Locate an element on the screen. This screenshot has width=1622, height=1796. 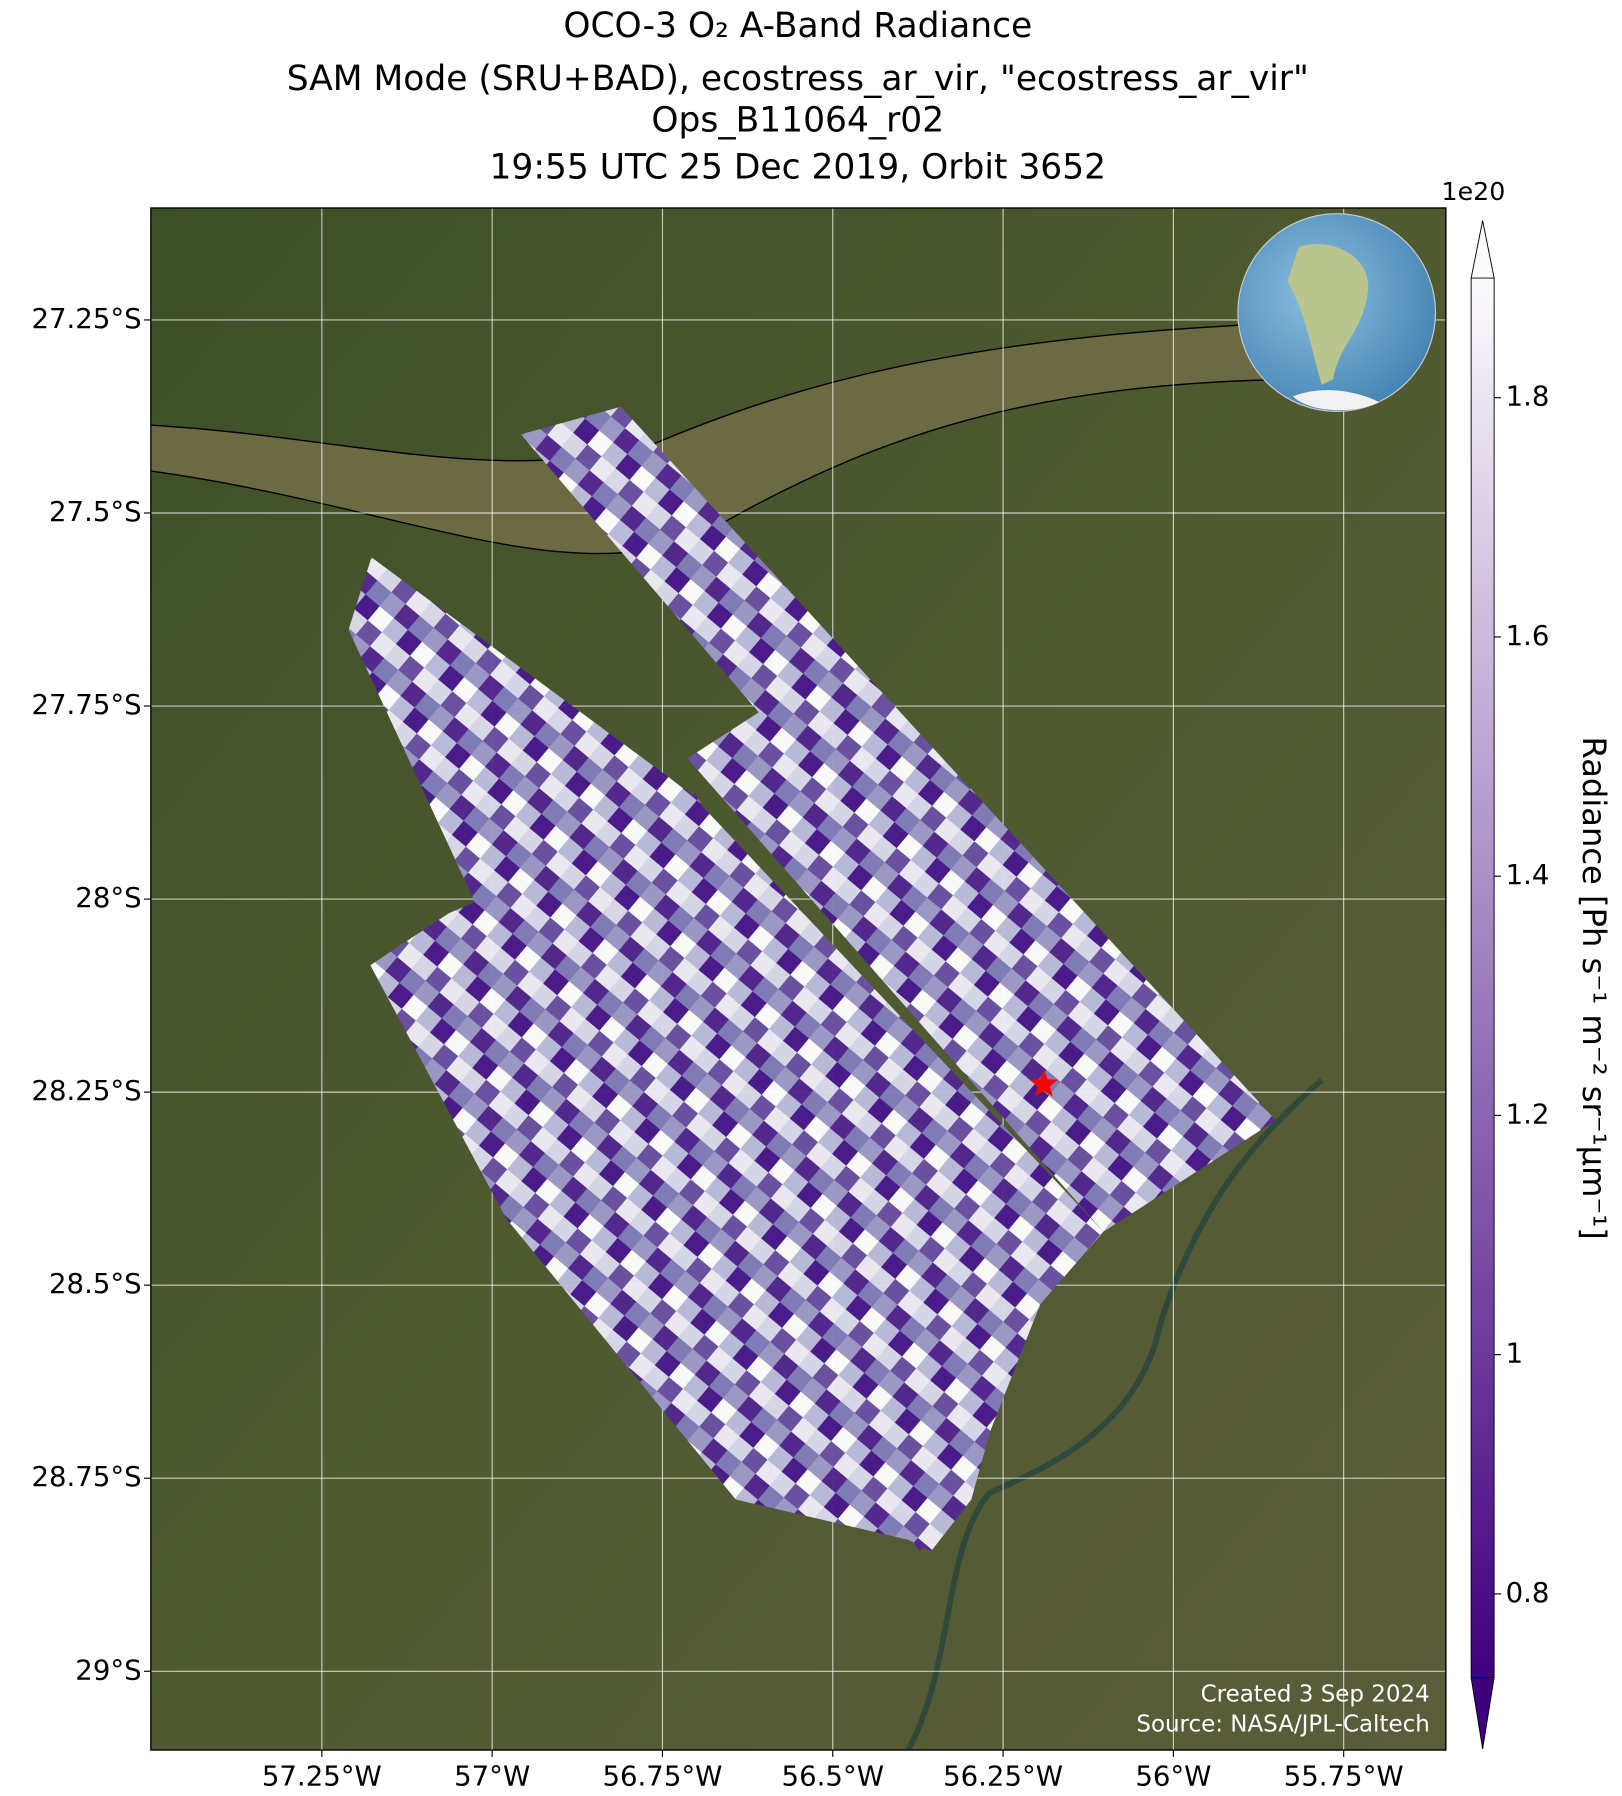
stream is located at coordinates (1114, 1414).